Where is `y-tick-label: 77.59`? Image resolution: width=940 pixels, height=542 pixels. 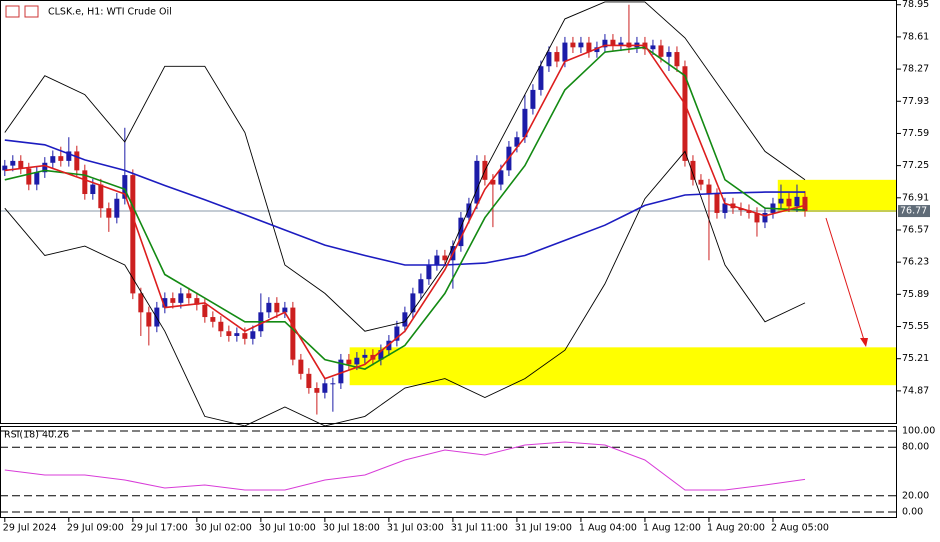 y-tick-label: 77.59 is located at coordinates (915, 133).